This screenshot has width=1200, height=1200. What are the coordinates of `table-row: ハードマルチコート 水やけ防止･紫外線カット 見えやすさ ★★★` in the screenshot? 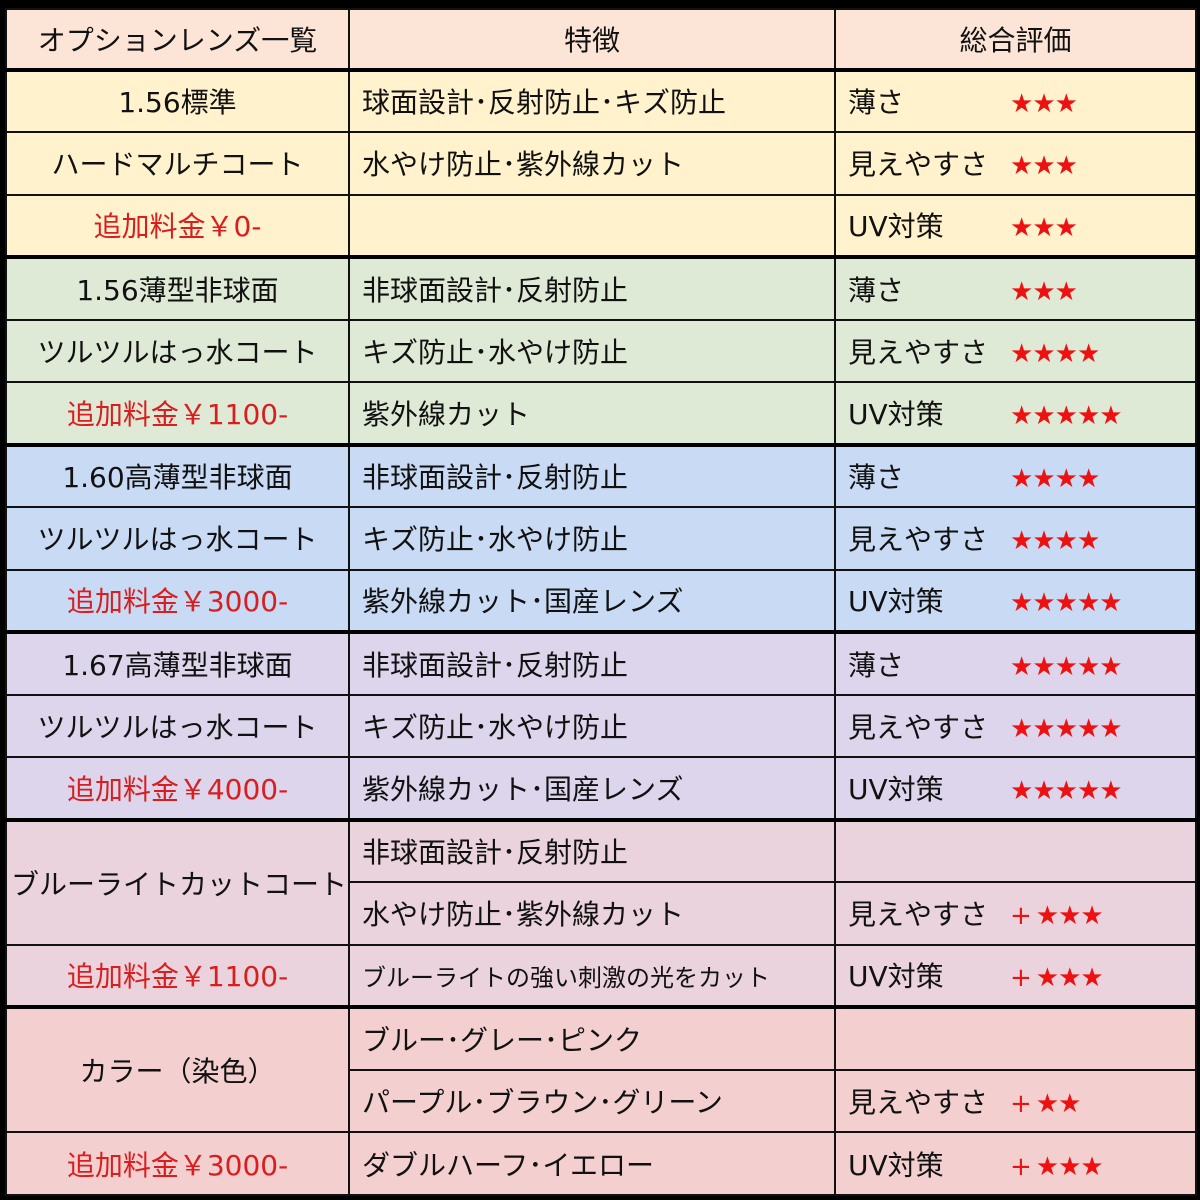 It's located at (601, 163).